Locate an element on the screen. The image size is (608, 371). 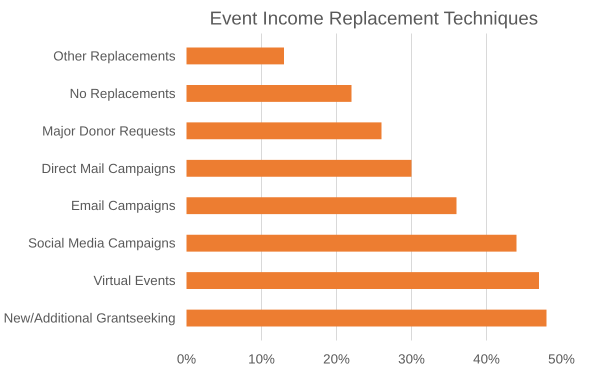
chart-title: Event Income Replacement Techniques is located at coordinates (374, 18).